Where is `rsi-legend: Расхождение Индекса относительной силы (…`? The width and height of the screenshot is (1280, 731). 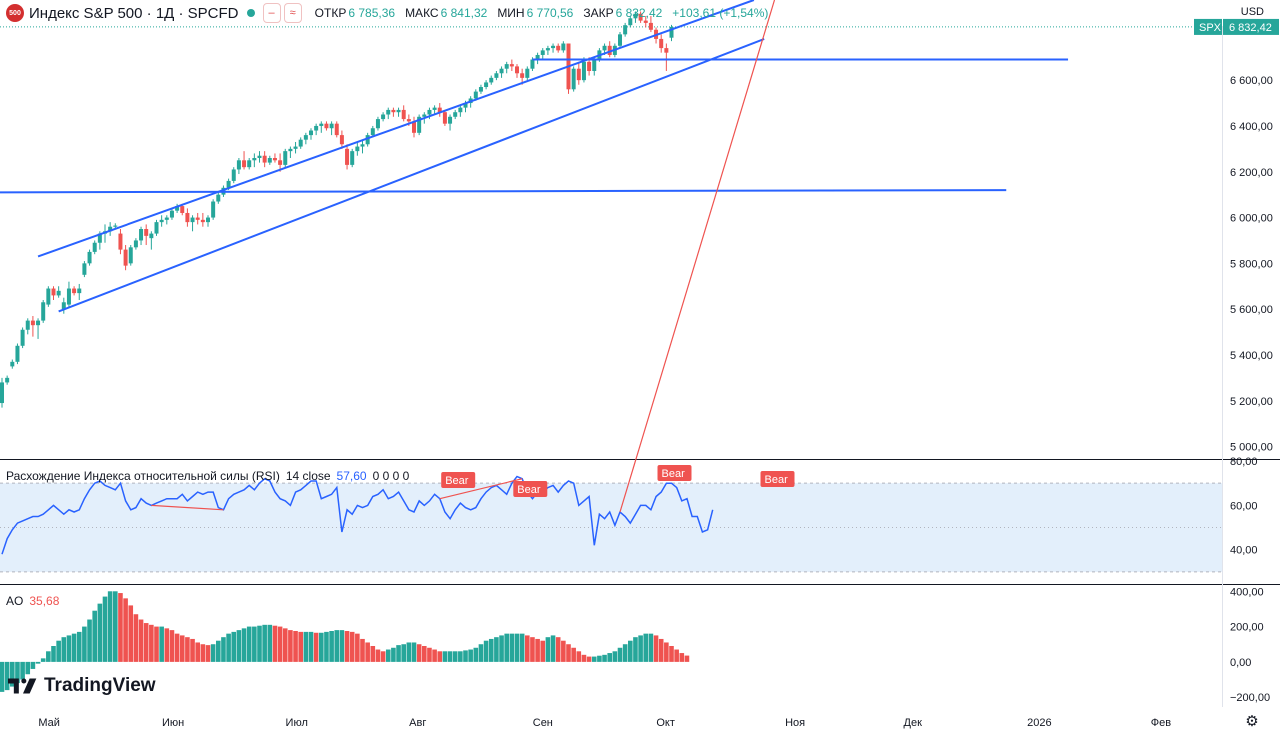
rsi-legend: Расхождение Индекса относительной силы (… is located at coordinates (207, 476).